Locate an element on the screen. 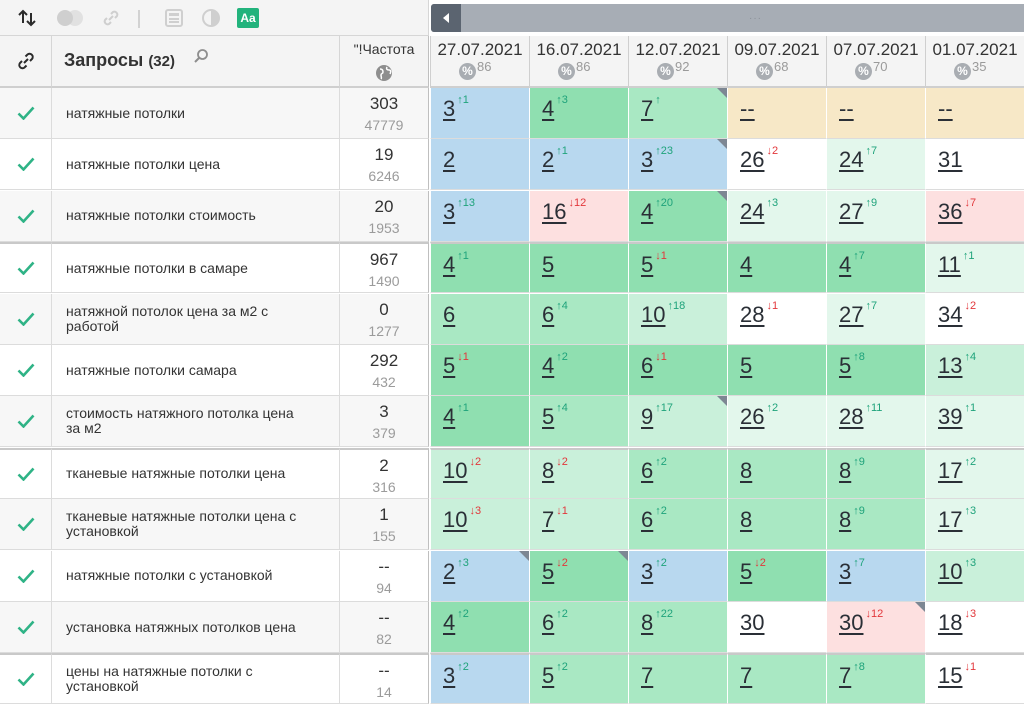 This screenshot has height=707, width=1024. position-cell: 2 ↑1 is located at coordinates (578, 165).